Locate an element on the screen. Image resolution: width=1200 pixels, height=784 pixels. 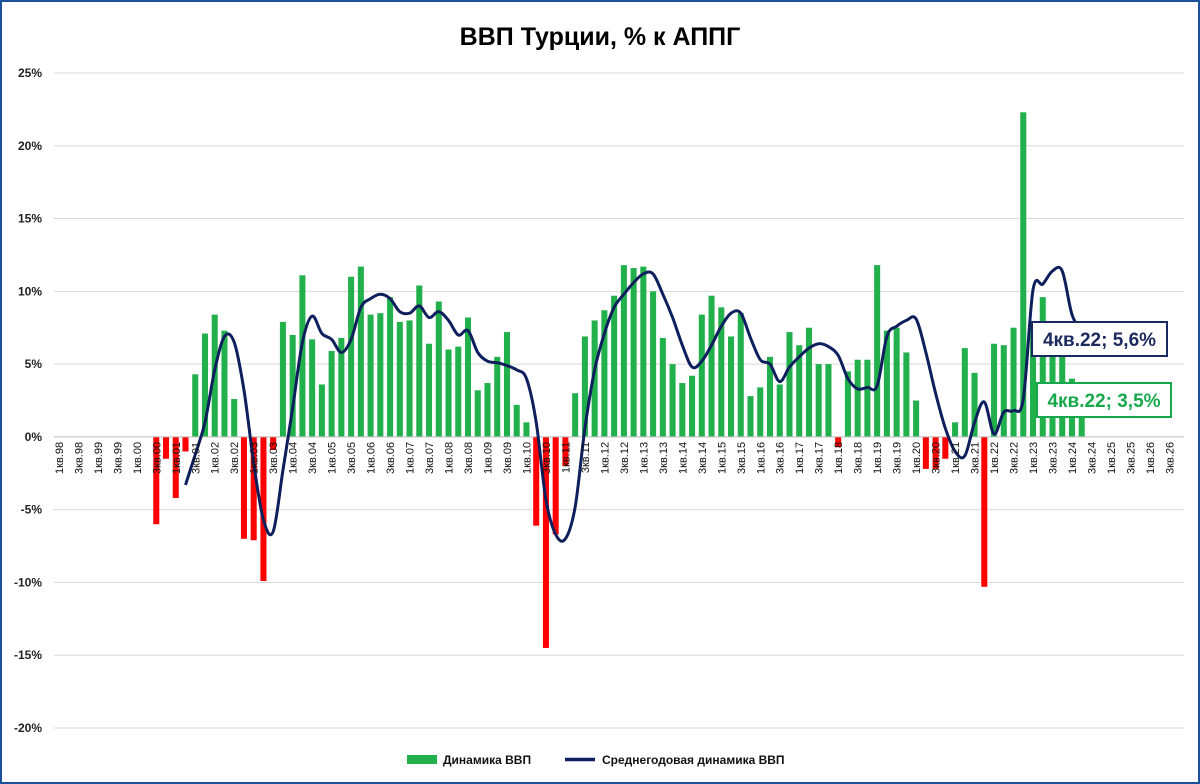
x-tick-label: 3кв.08 is located at coordinates (469, 458).